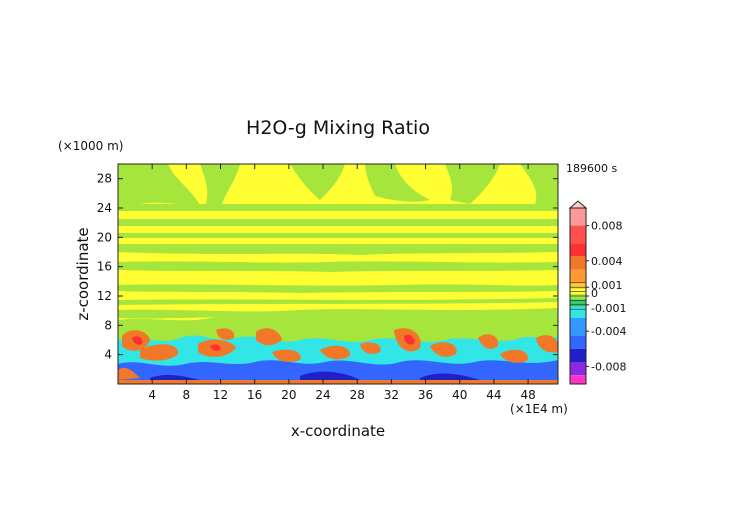 This screenshot has width=752, height=532. I want to click on x-tick-label: 4, so click(152, 395).